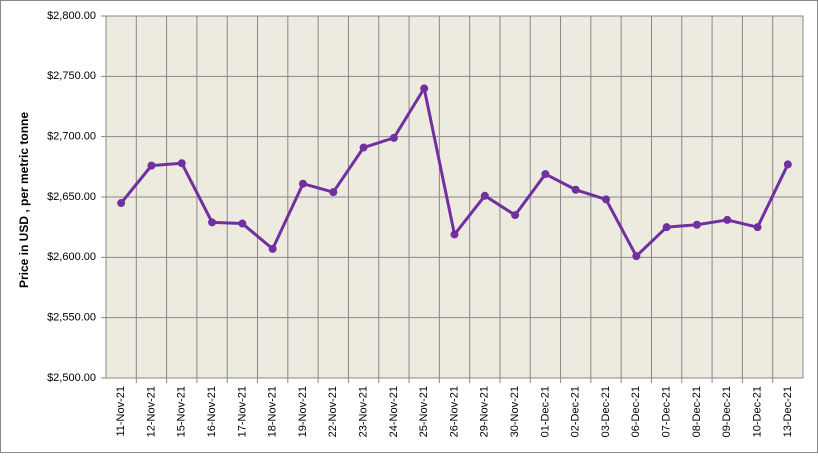 Image resolution: width=818 pixels, height=458 pixels. I want to click on x-tick-label: 25-Nov-21, so click(424, 411).